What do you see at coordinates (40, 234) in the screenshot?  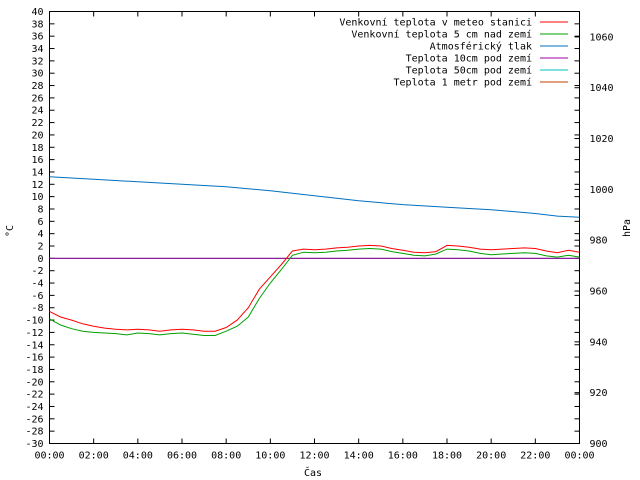 I see `left-tick-label: 4` at bounding box center [40, 234].